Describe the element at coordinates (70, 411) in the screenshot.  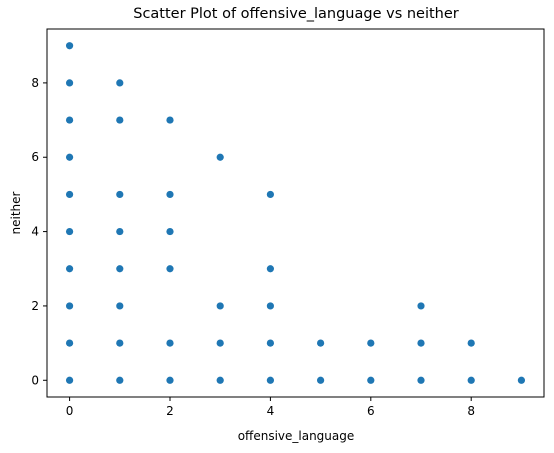
I see `x-tick-label: 0` at that location.